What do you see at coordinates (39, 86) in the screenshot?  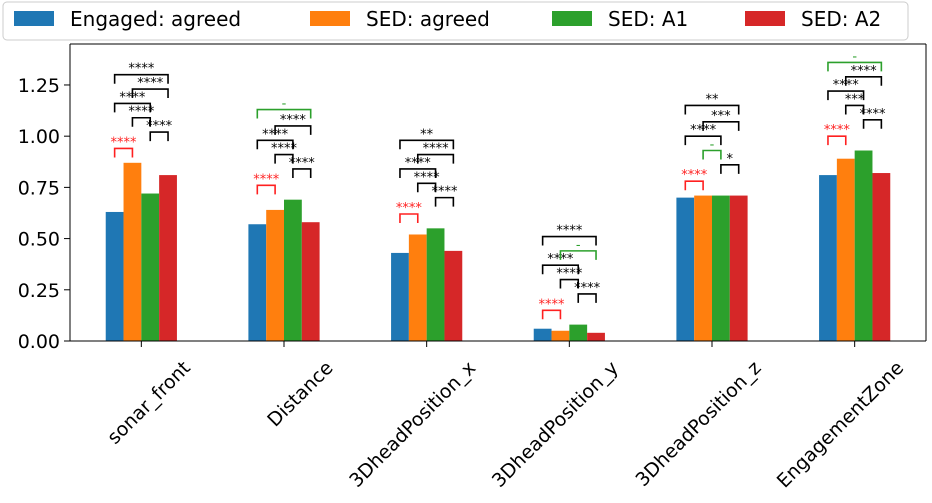 I see `y-tick-label: 1.25` at bounding box center [39, 86].